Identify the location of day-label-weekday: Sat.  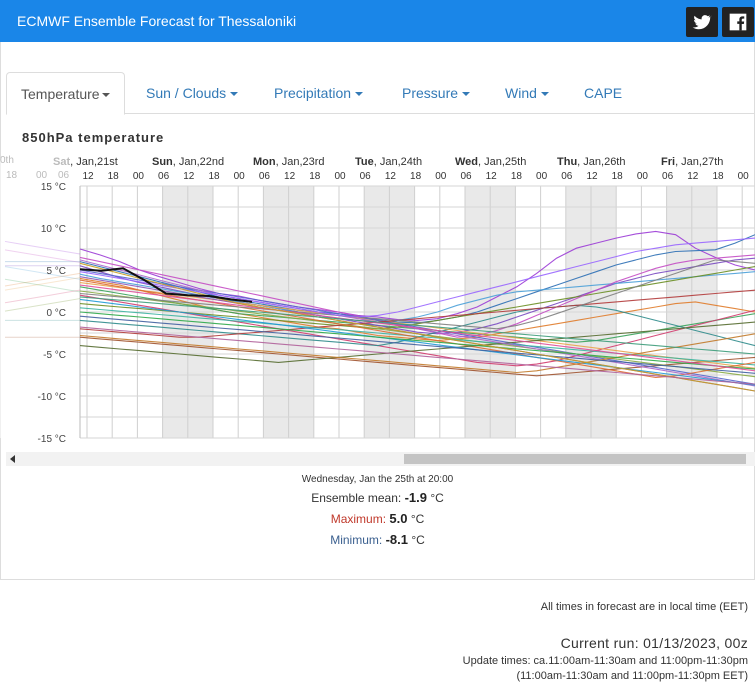
(61, 162).